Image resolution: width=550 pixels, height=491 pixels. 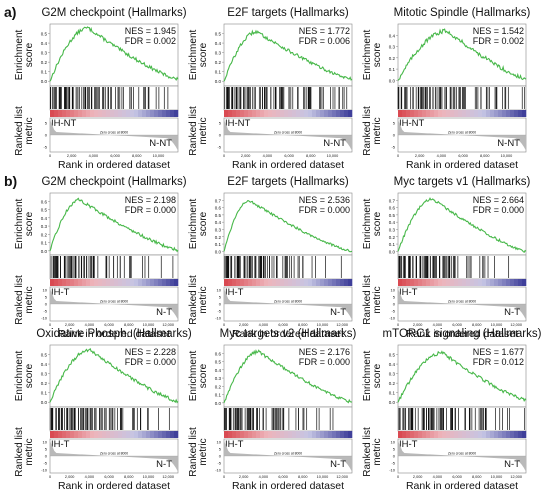 What do you see at coordinates (367, 223) in the screenshot?
I see `enrichment-axis-label: Enrichment` at bounding box center [367, 223].